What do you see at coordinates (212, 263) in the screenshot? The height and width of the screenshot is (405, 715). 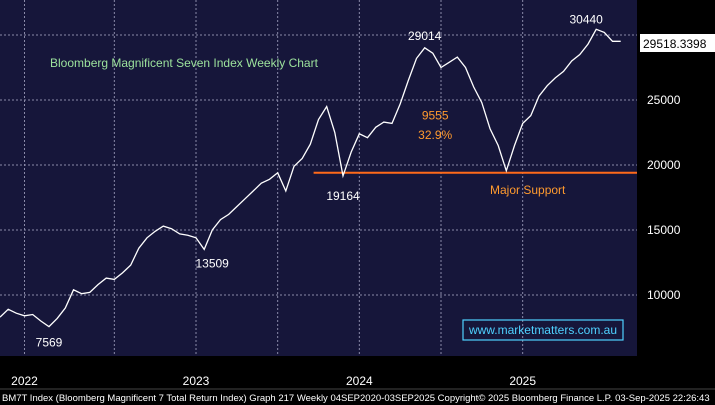 I see `annotation-label: 13509` at bounding box center [212, 263].